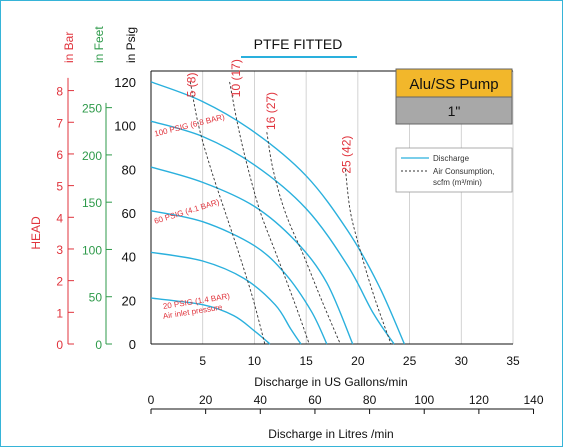  I want to click on y-tick-label-psig: 120, so click(125, 82).